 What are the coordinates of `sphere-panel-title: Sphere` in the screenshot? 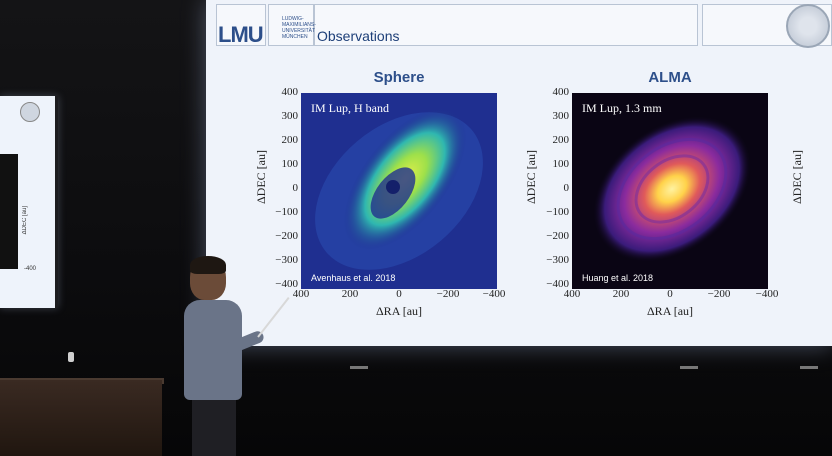 It's located at (399, 77).